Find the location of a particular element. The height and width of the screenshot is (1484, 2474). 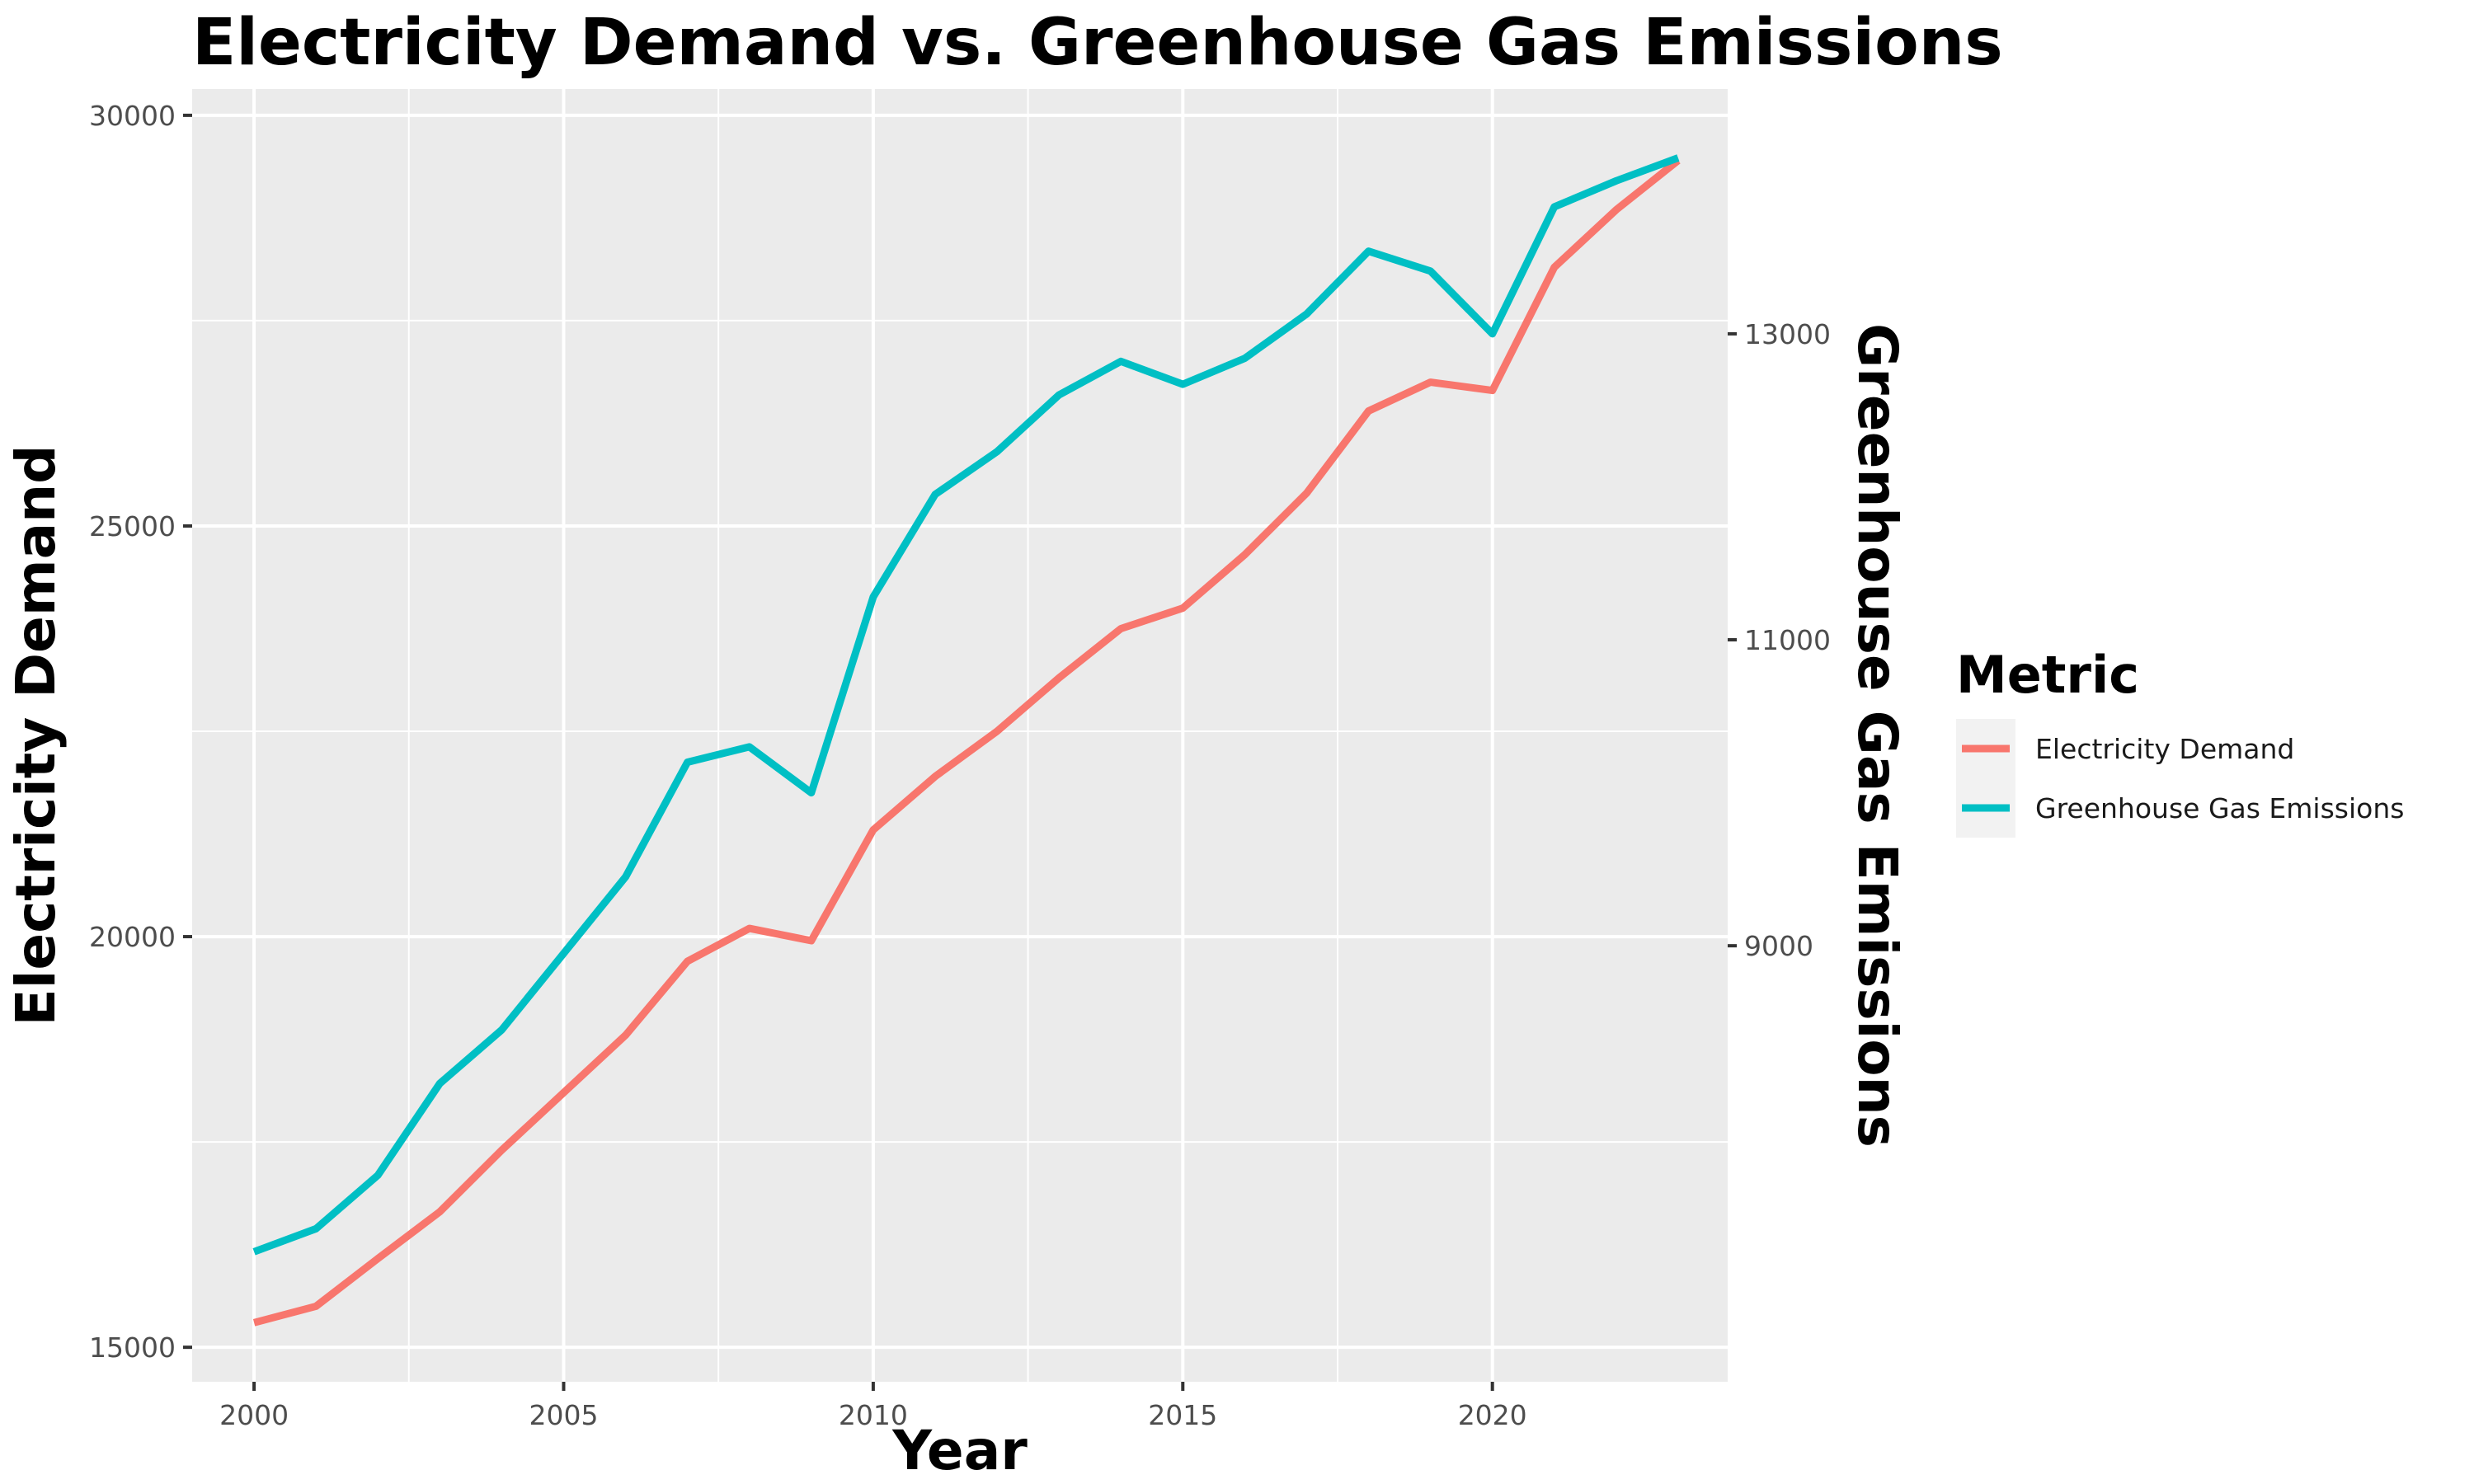

bottom-axis: 2000 2005 2010 2015 2020 is located at coordinates (873, 1406).